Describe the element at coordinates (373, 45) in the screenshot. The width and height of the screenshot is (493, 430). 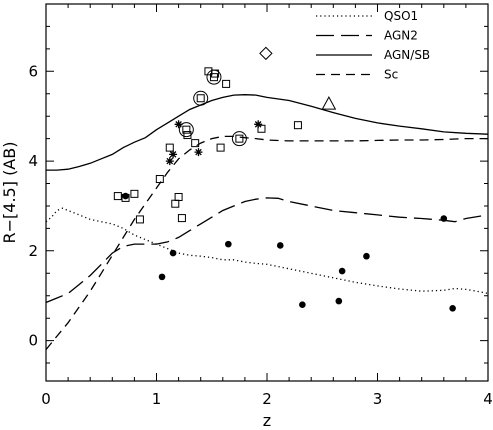
I see `legend: QSO1 AGN2 AGN/SB Sc` at that location.